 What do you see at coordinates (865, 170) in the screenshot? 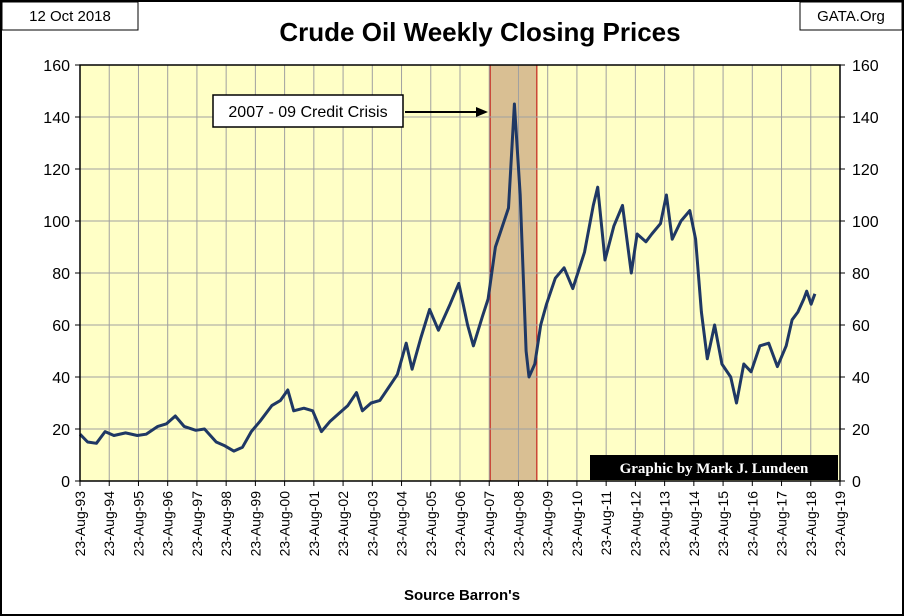
I see `y2-tick-label: 120` at bounding box center [865, 170].